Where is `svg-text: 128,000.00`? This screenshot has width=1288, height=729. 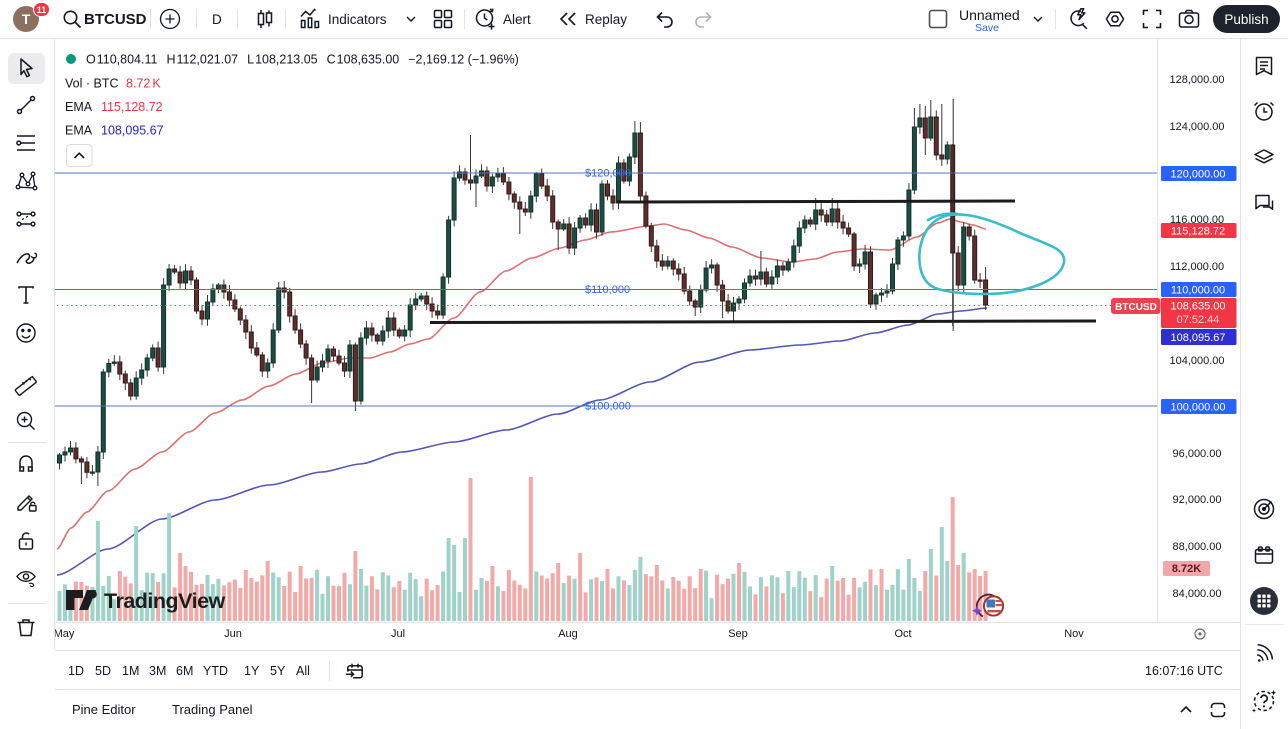 svg-text: 128,000.00 is located at coordinates (1196, 80).